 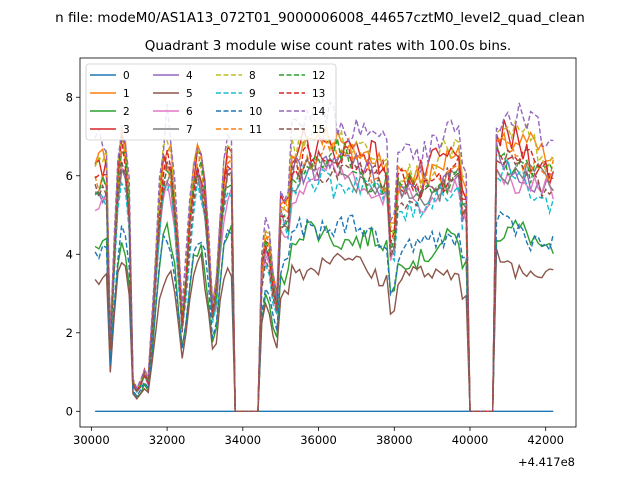 What do you see at coordinates (318, 440) in the screenshot?
I see `x-tick-label: 36000` at bounding box center [318, 440].